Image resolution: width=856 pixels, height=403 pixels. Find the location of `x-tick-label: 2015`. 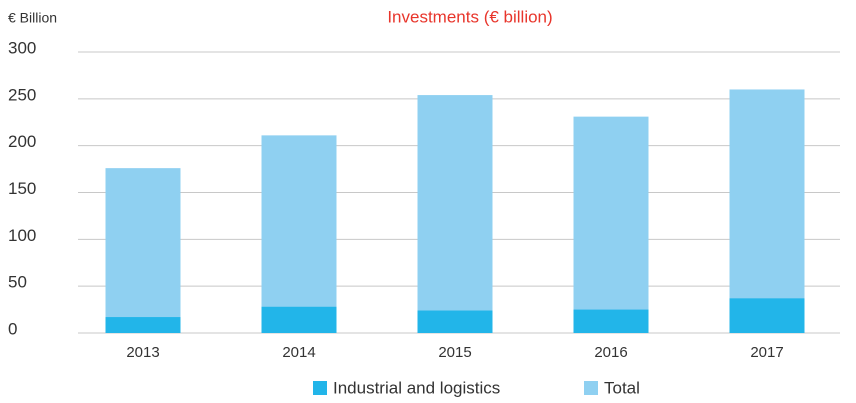

x-tick-label: 2015 is located at coordinates (454, 352).